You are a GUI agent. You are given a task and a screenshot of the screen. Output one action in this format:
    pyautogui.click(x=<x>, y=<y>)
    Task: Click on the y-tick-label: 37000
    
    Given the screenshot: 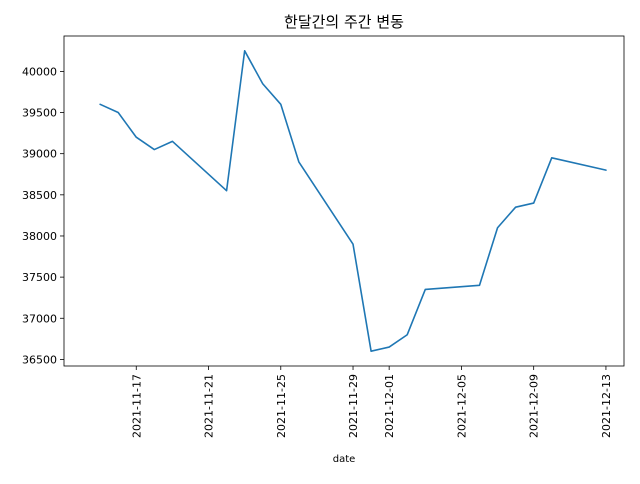 What is the action you would take?
    pyautogui.click(x=39, y=318)
    